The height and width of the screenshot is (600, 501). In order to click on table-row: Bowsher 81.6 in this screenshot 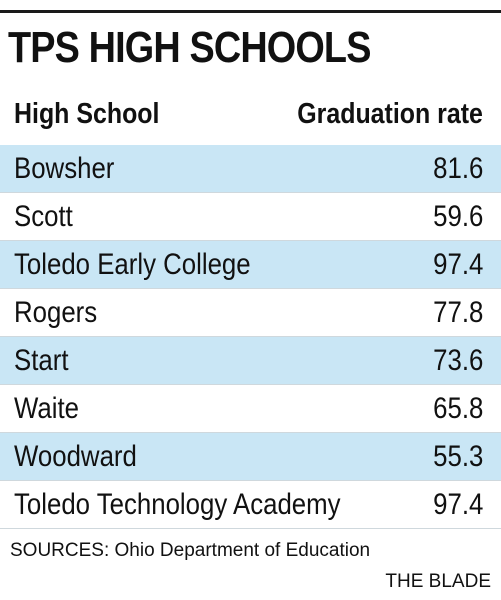, I will do `click(250, 169)`.